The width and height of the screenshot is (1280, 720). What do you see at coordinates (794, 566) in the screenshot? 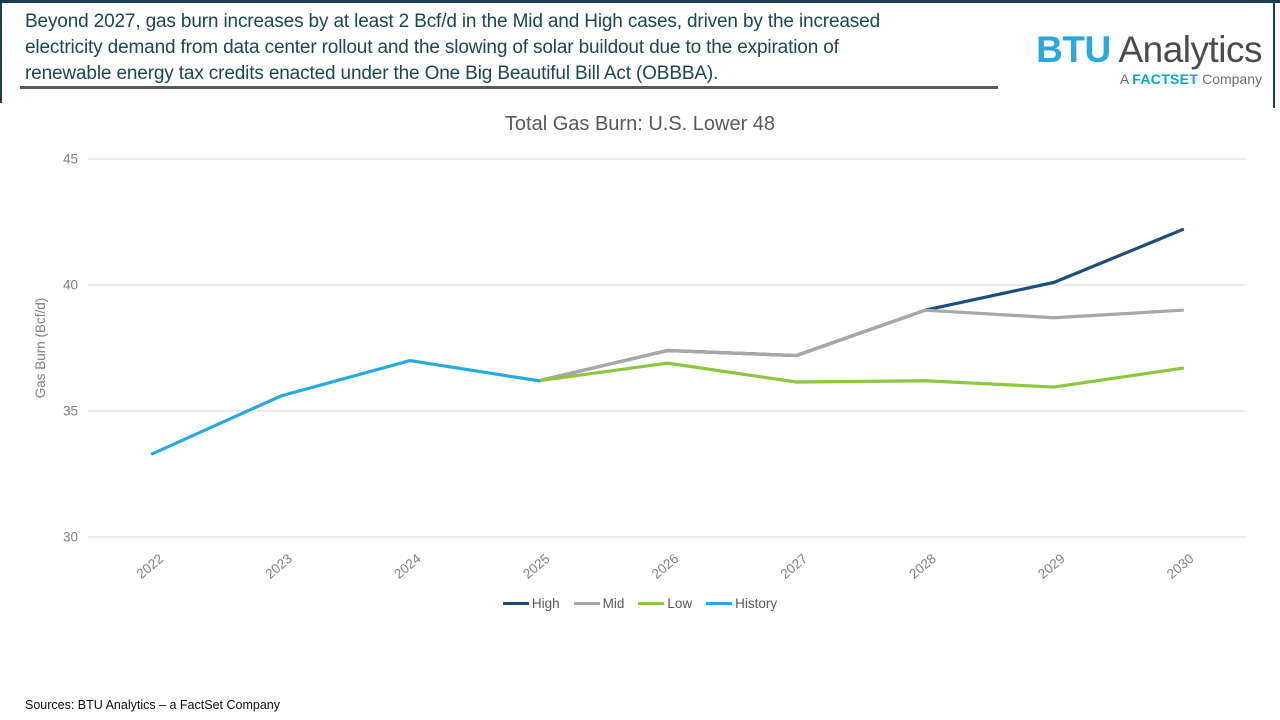
I see `x-tick-label-2027: 2027` at bounding box center [794, 566].